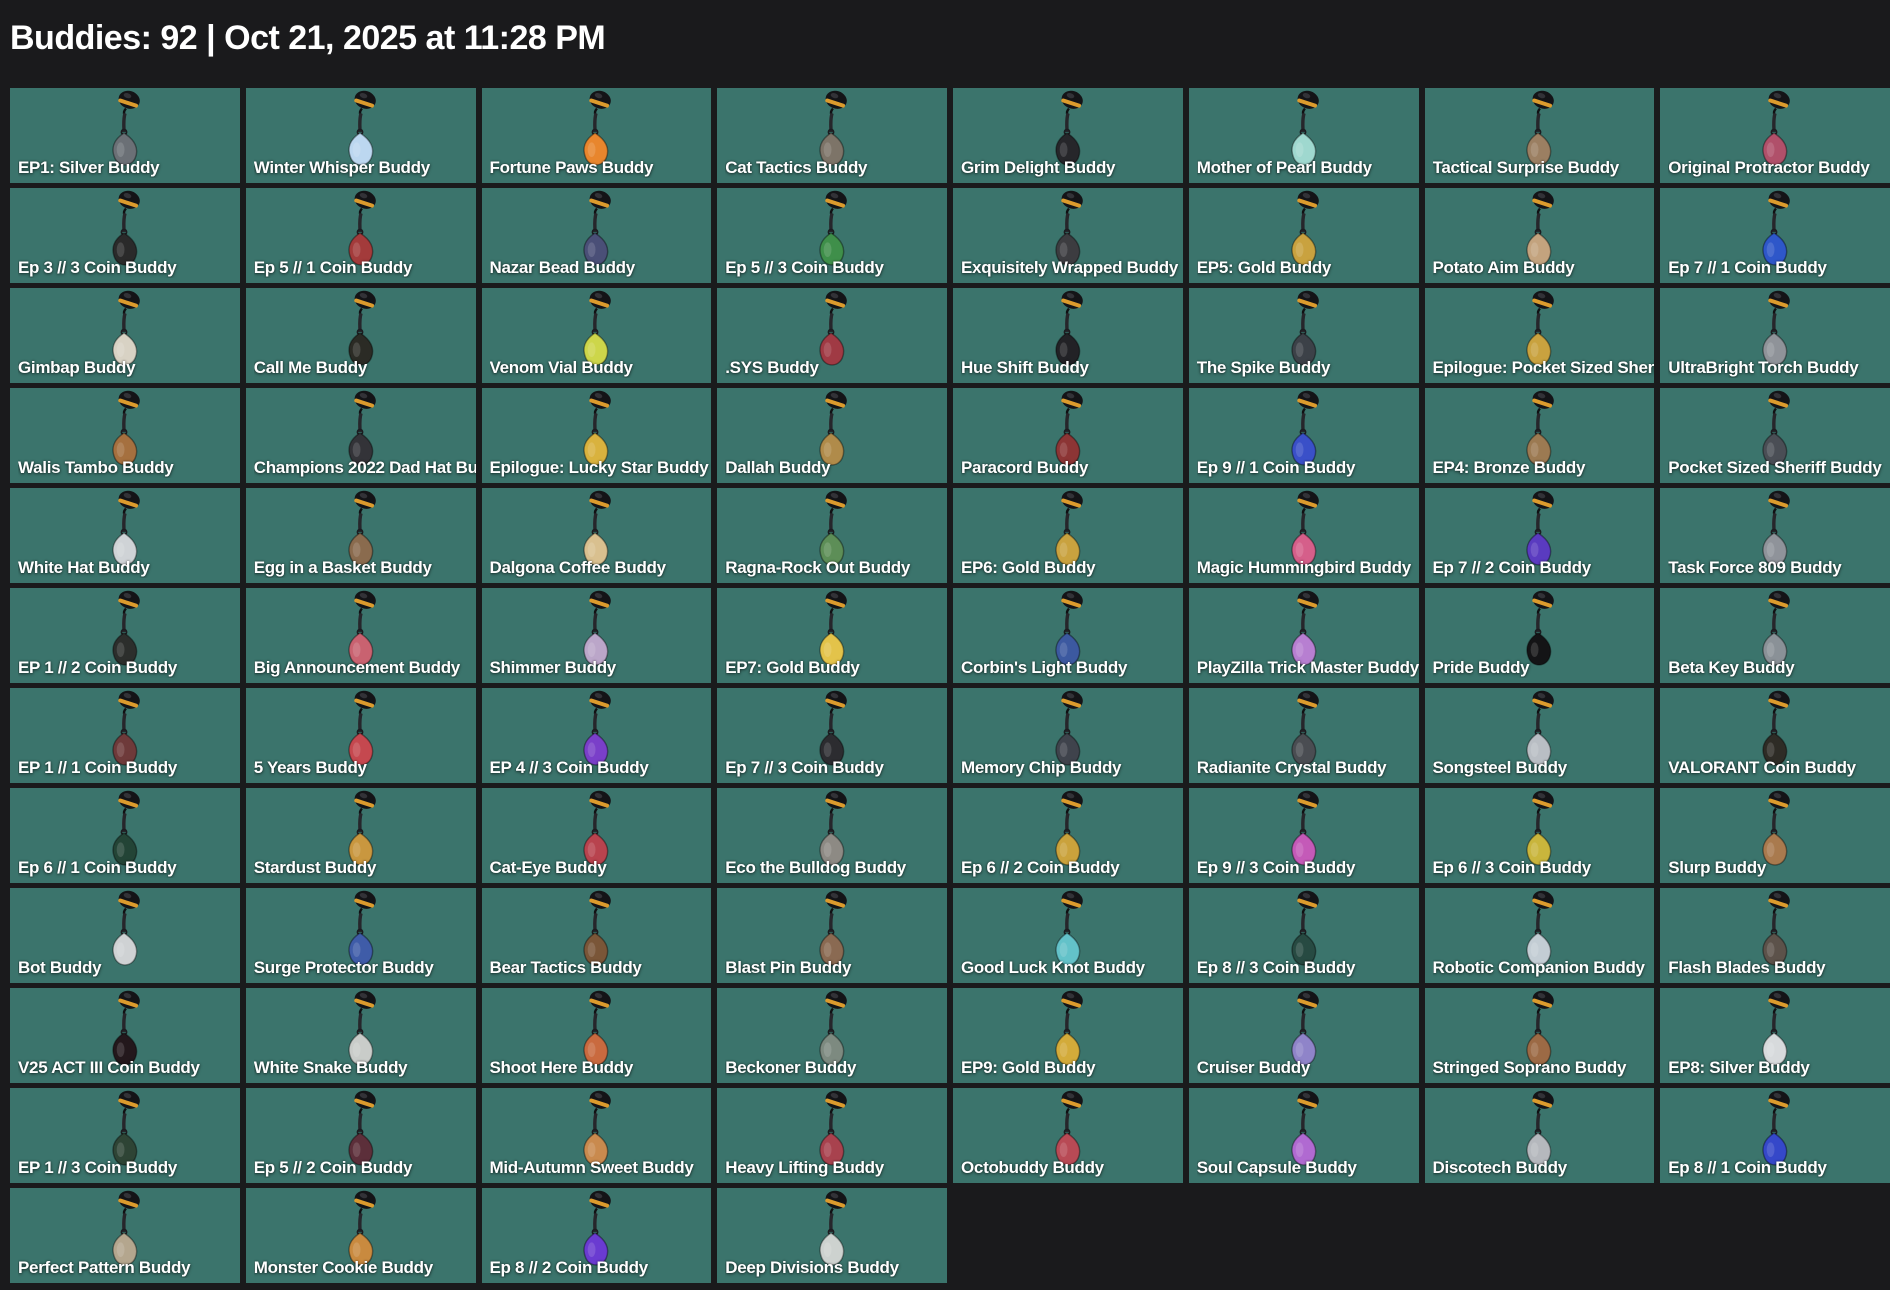 Image resolution: width=1890 pixels, height=1290 pixels. I want to click on buddy-card: UltraBright Torch Buddy, so click(1775, 335).